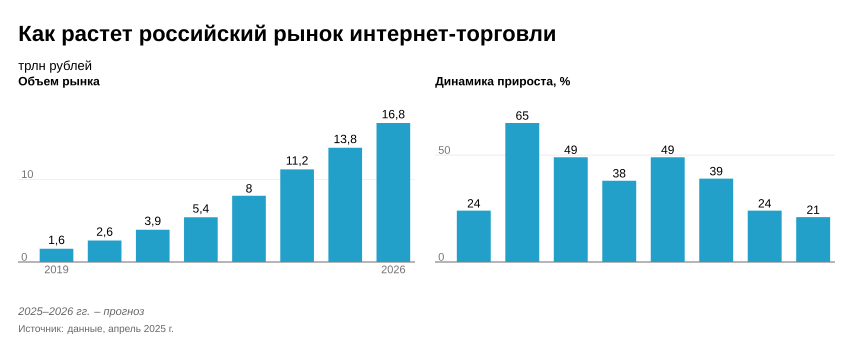  I want to click on x-tick-label: 2026, so click(394, 270).